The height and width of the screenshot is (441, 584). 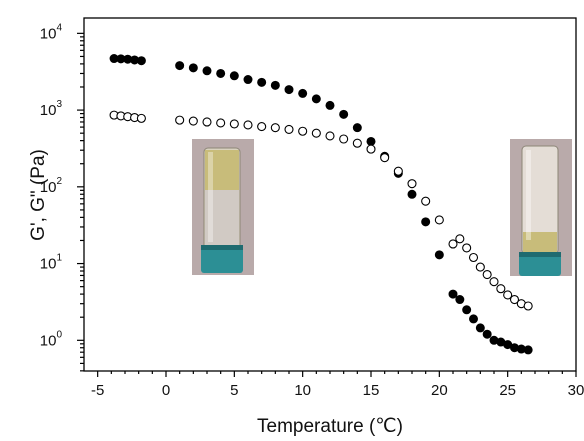 What do you see at coordinates (223, 207) in the screenshot?
I see `vial-photo-gel` at bounding box center [223, 207].